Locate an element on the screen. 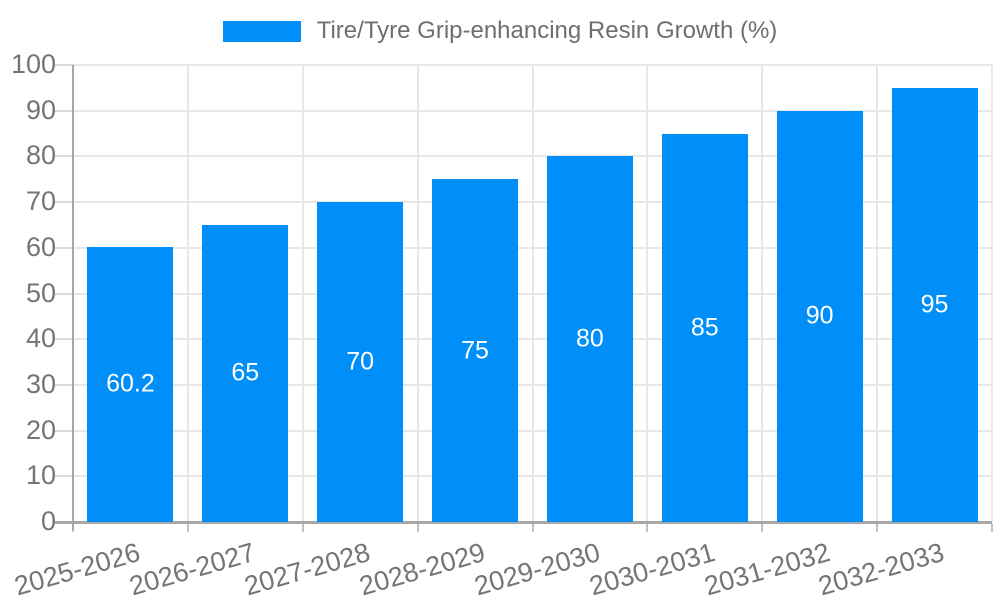 The image size is (1000, 600). bar-value-label: 80 is located at coordinates (590, 338).